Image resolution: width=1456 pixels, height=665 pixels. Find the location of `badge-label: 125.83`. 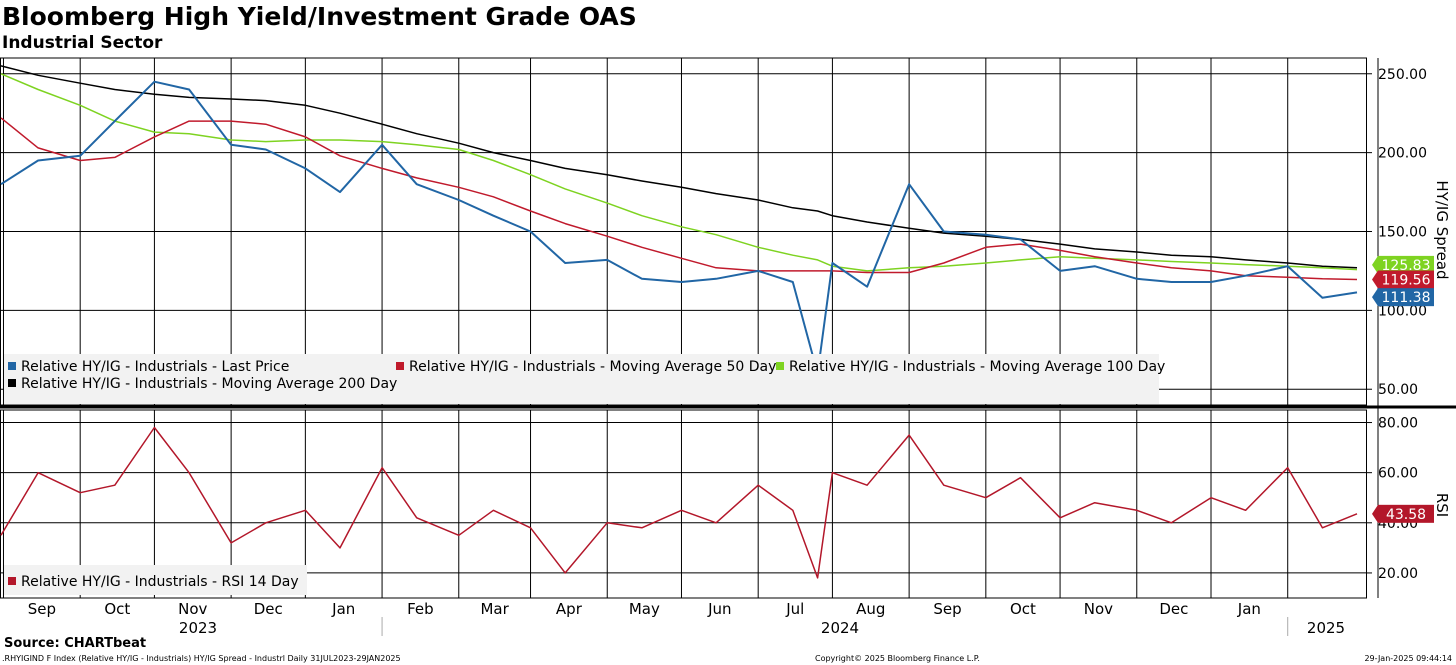

badge-label: 125.83 is located at coordinates (1406, 266).